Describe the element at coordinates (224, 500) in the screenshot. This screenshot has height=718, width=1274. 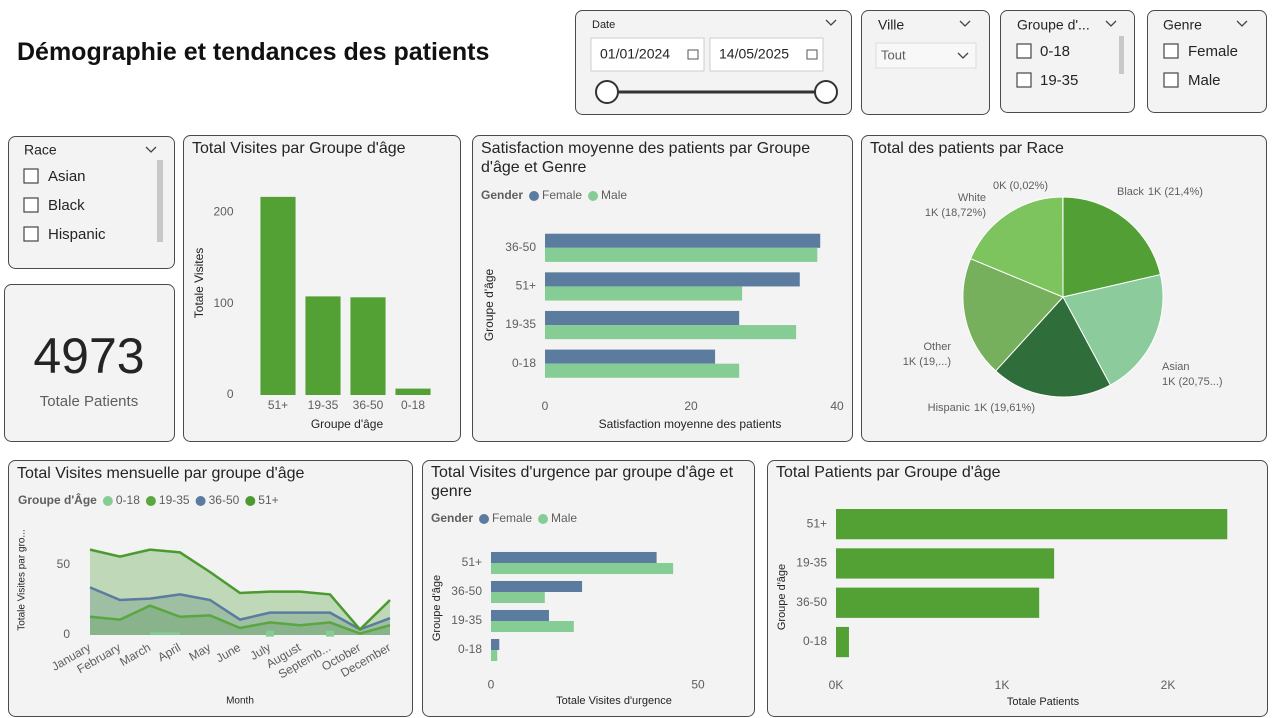
I see `legend-label: 36-50` at that location.